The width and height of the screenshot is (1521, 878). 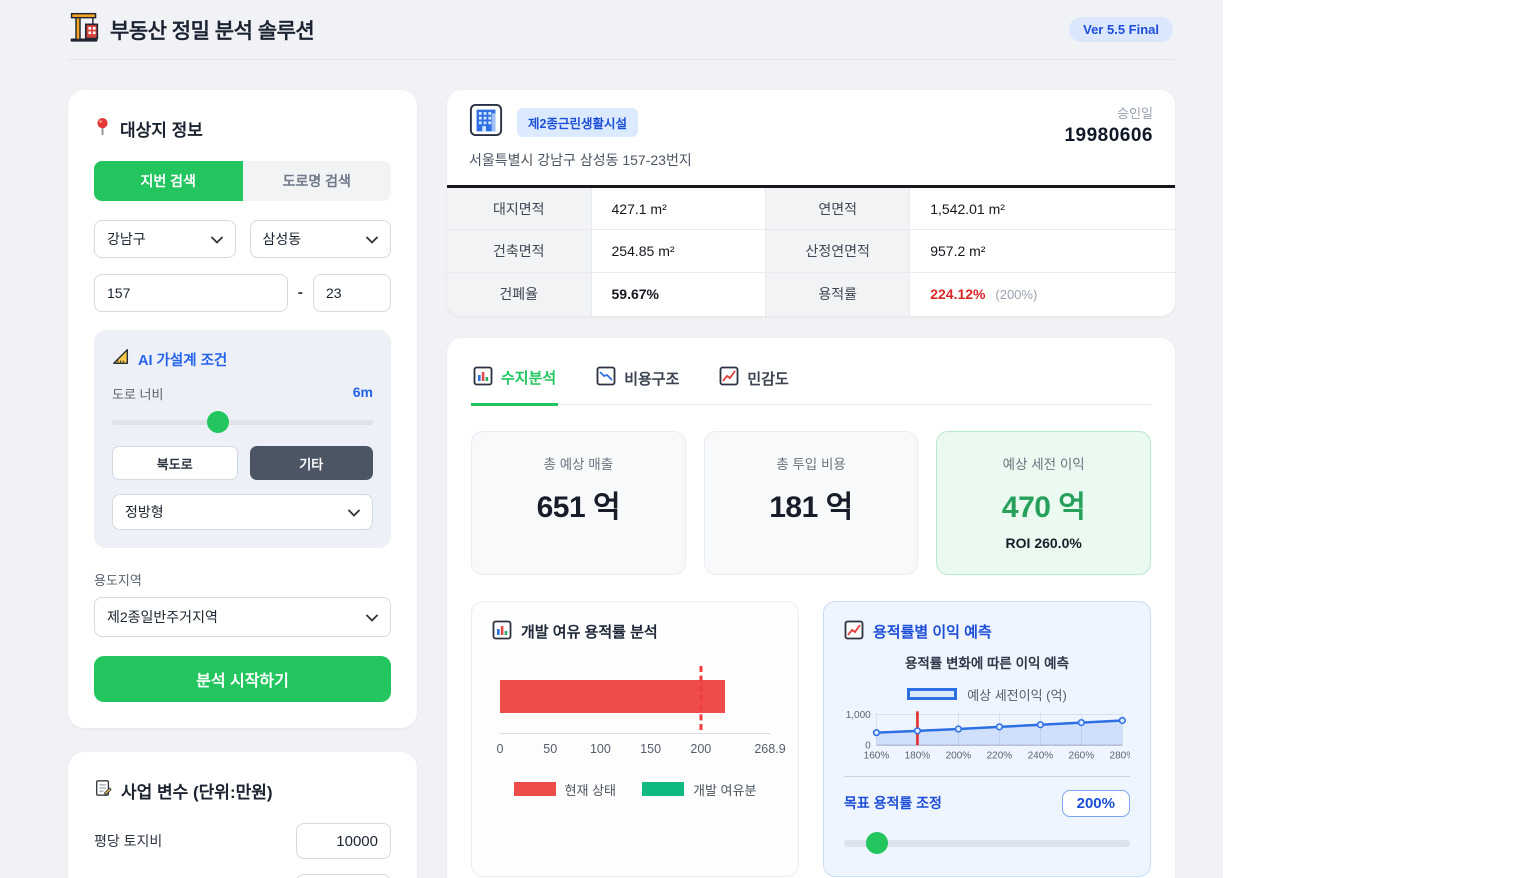 What do you see at coordinates (621, 59) in the screenshot?
I see `header-divider` at bounding box center [621, 59].